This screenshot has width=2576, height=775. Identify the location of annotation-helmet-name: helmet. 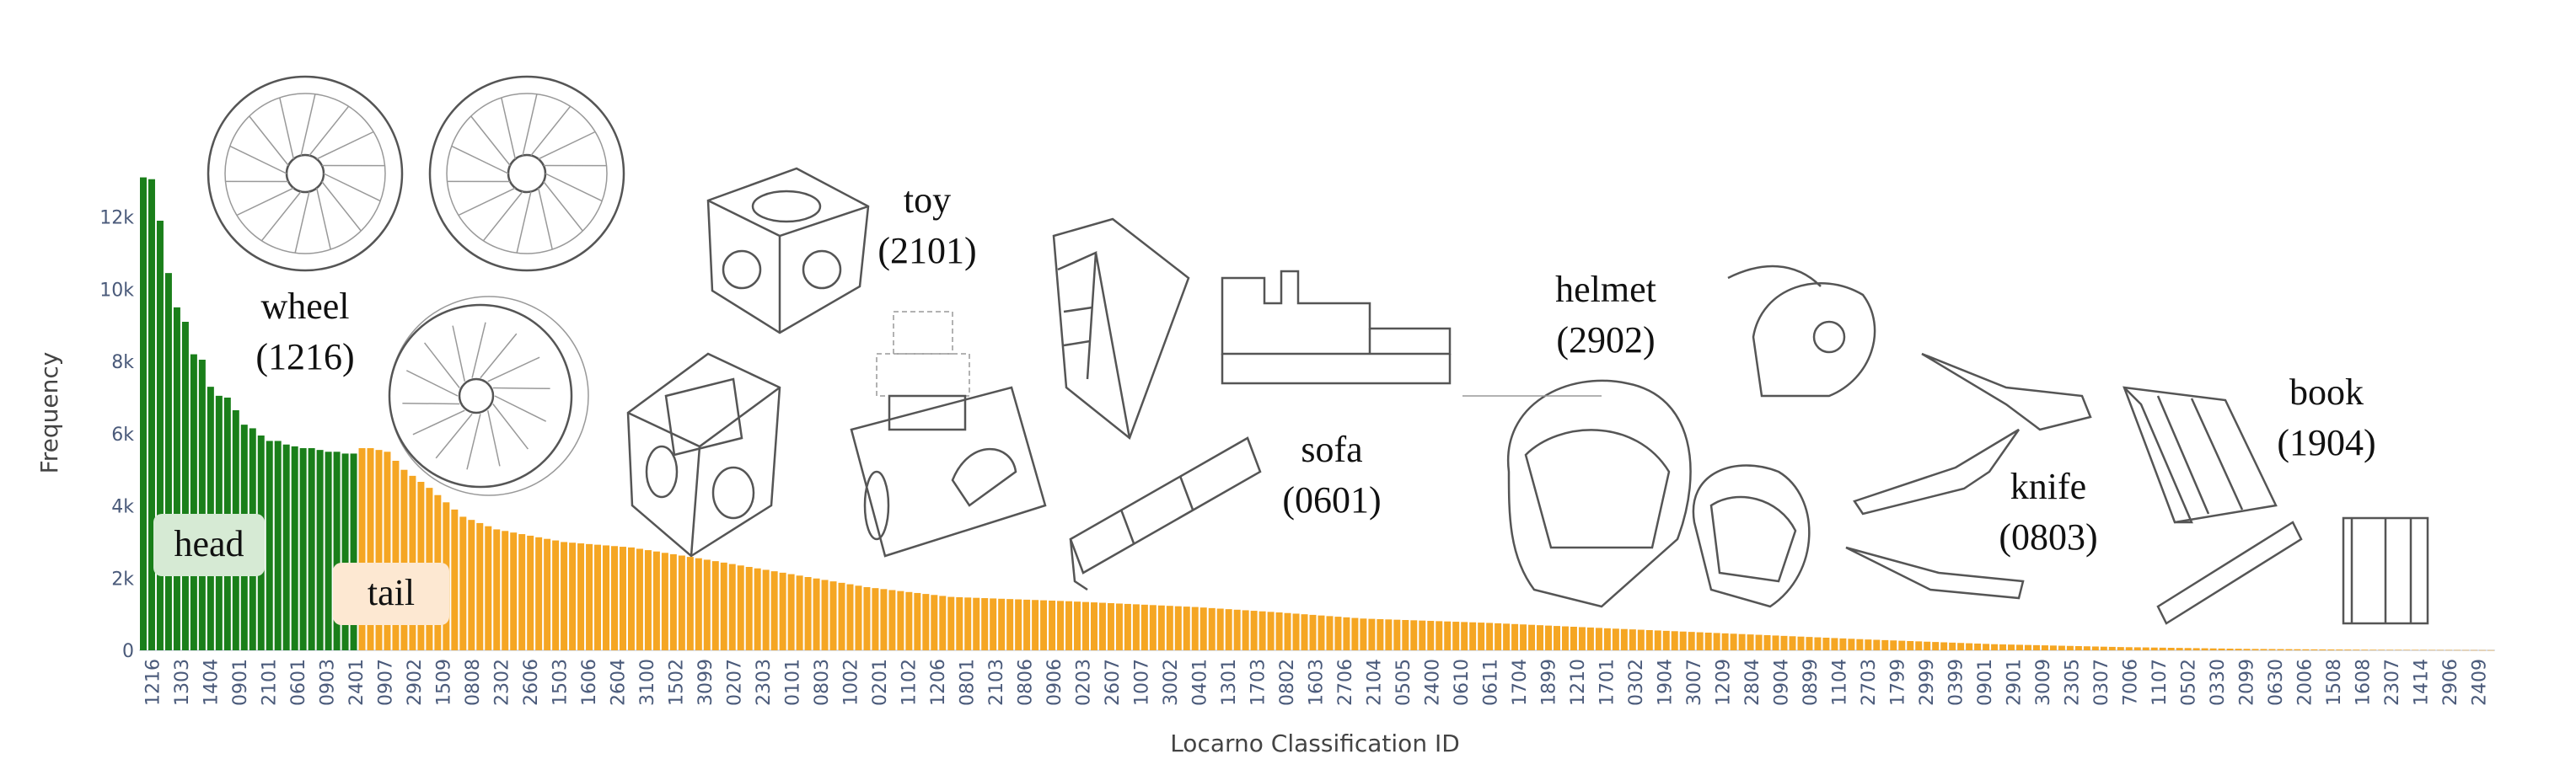
(1605, 289).